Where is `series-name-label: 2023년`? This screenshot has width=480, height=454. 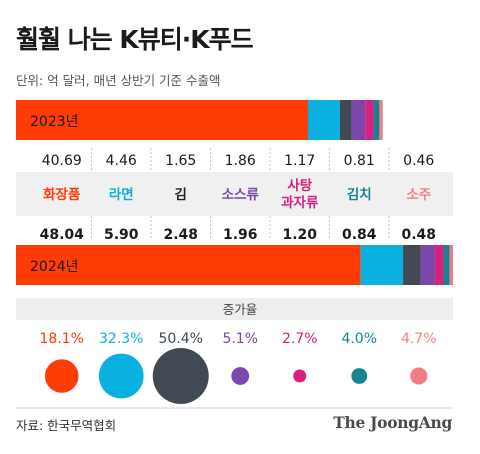
series-name-label: 2023년 is located at coordinates (54, 122).